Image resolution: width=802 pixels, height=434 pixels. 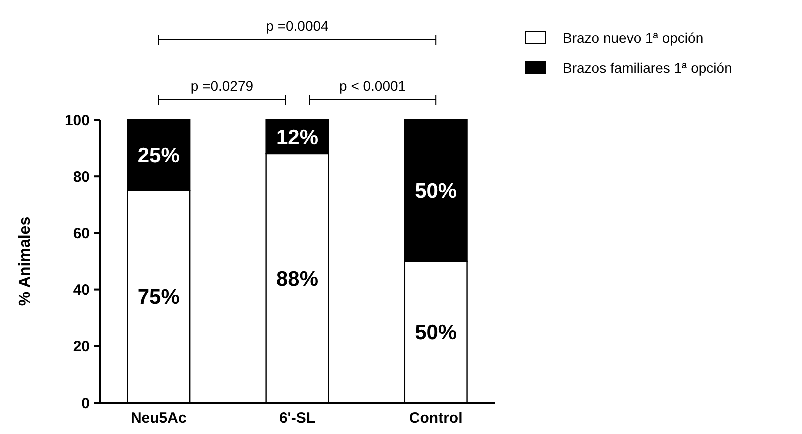 I want to click on data-label: 75%, so click(x=159, y=298).